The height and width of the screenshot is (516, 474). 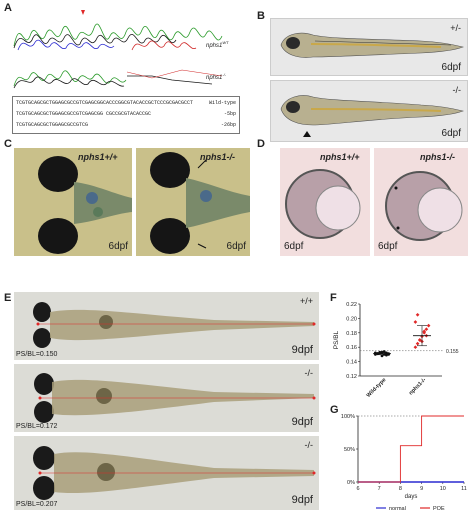 What do you see at coordinates (388, 246) in the screenshot?
I see `dpf-label-d-right: 6dpf` at bounding box center [388, 246].